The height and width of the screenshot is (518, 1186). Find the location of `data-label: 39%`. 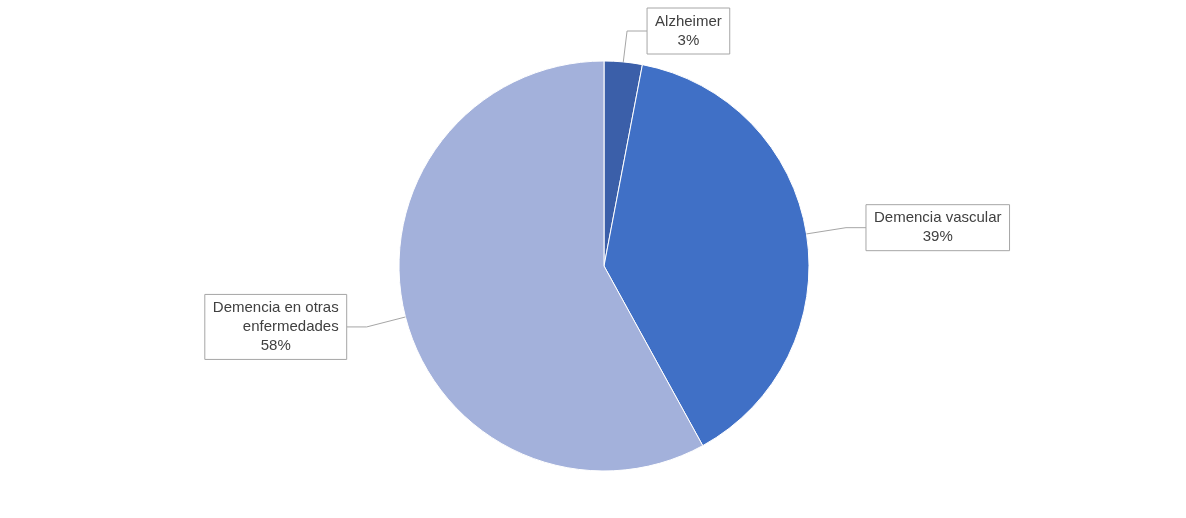

data-label: 39% is located at coordinates (937, 236).